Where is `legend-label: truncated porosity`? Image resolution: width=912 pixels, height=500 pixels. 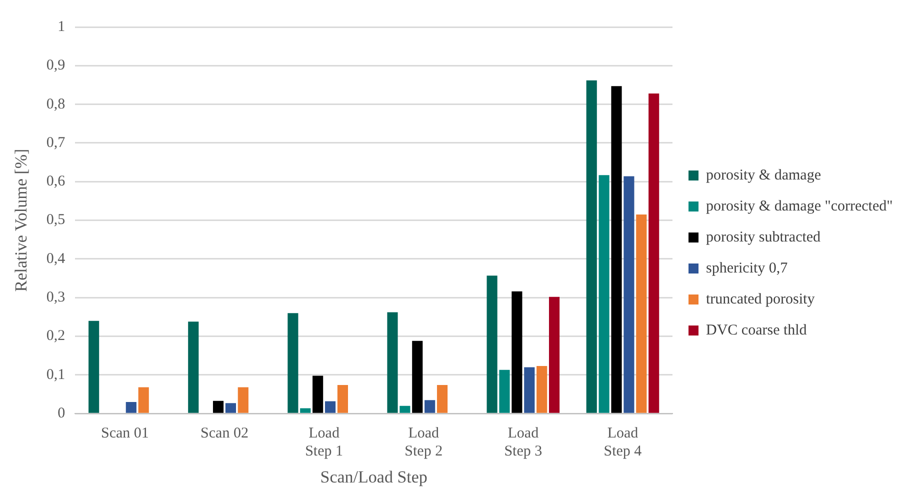 legend-label: truncated porosity is located at coordinates (761, 299).